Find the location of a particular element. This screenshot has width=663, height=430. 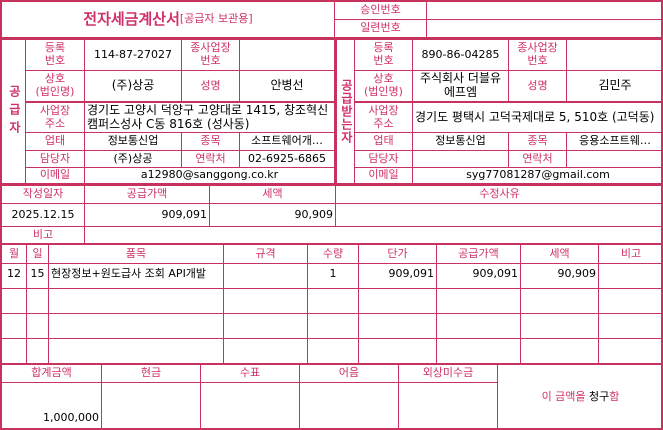

item-unit_price-cell: 909,091 is located at coordinates (398, 276).